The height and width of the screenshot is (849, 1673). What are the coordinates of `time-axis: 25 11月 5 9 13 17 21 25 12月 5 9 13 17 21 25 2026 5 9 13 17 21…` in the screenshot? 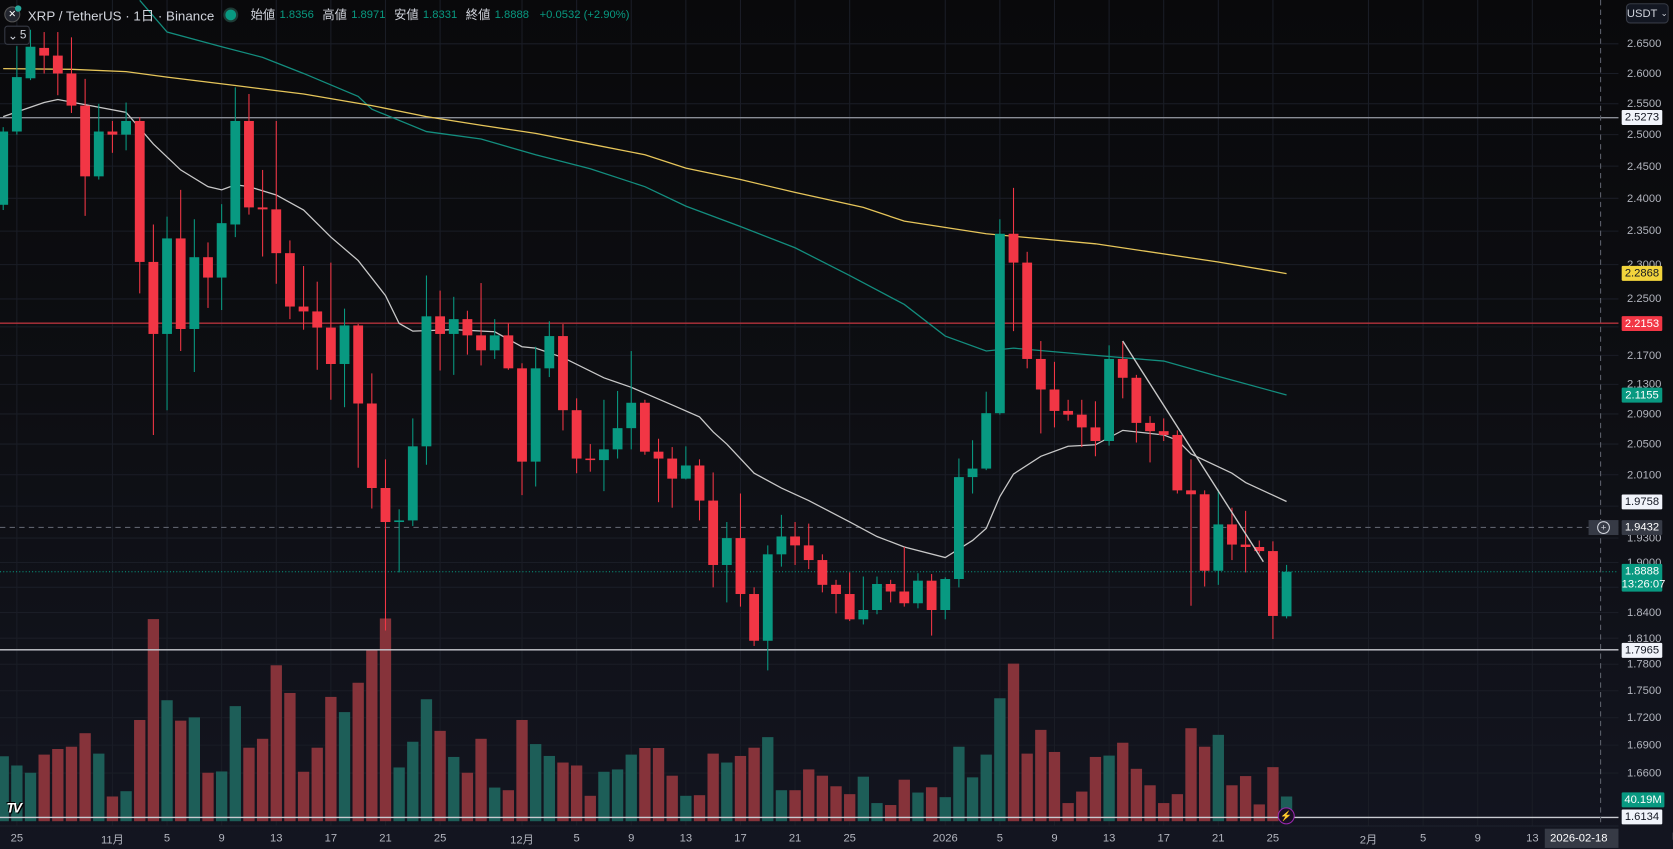 It's located at (809, 836).